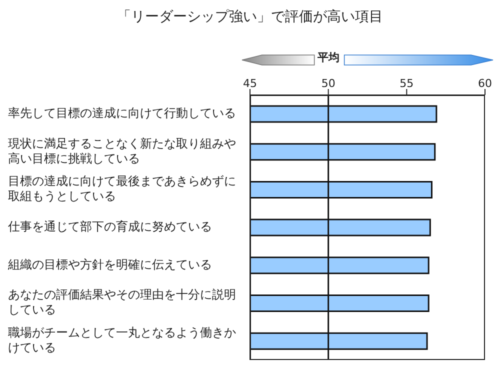  Describe the element at coordinates (122, 151) in the screenshot. I see `y-tick-label: 現状に満足することなく新たな取り組みや高い目標に挑戦している` at that location.